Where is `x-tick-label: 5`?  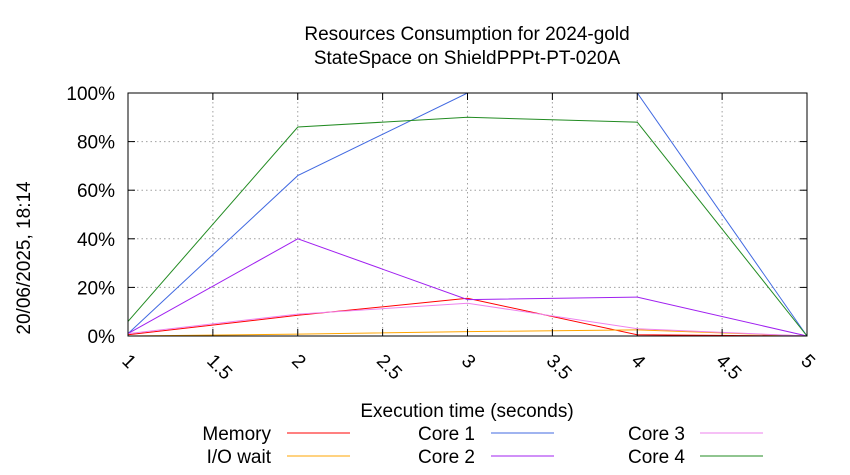 x-tick-label: 5 is located at coordinates (807, 362).